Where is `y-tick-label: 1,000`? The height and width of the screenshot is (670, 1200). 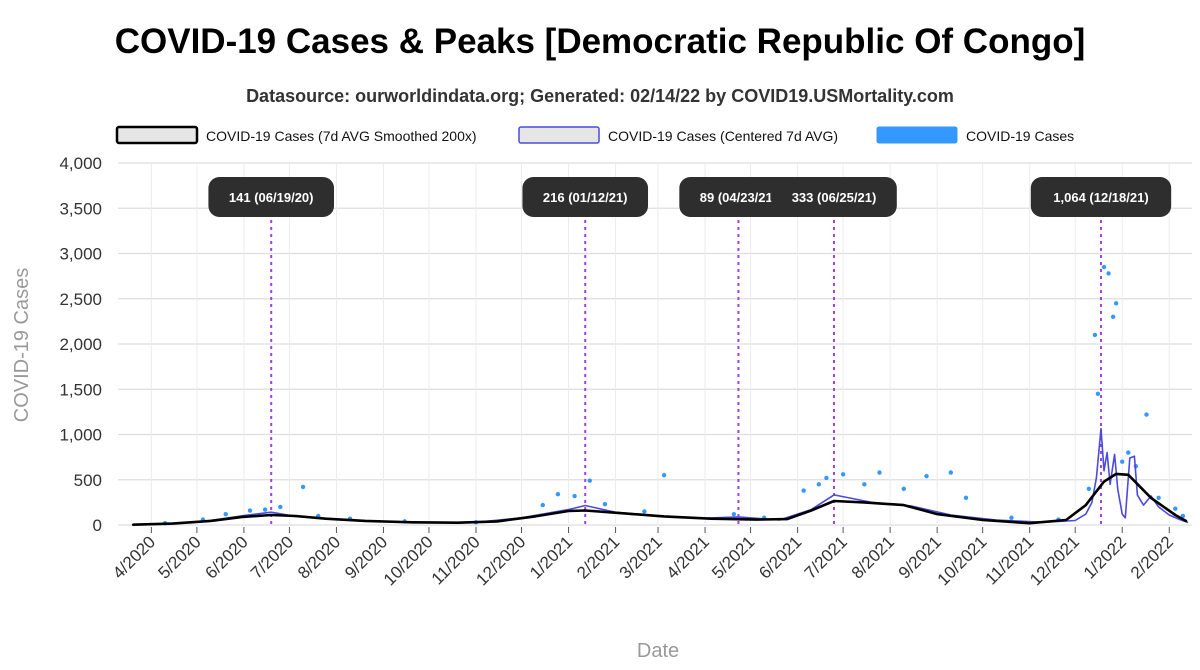 y-tick-label: 1,000 is located at coordinates (80, 435).